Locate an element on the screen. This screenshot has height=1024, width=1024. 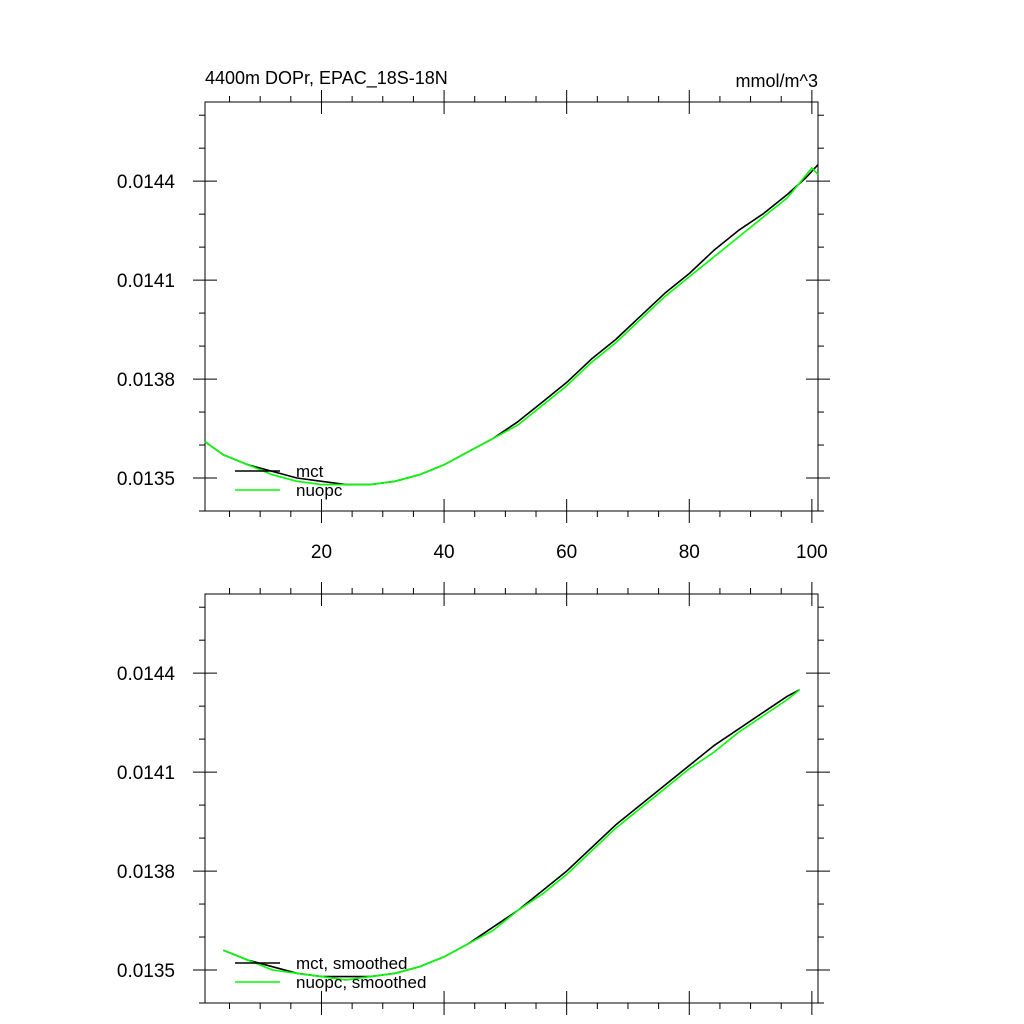
x-tick-label: 60 is located at coordinates (566, 552).